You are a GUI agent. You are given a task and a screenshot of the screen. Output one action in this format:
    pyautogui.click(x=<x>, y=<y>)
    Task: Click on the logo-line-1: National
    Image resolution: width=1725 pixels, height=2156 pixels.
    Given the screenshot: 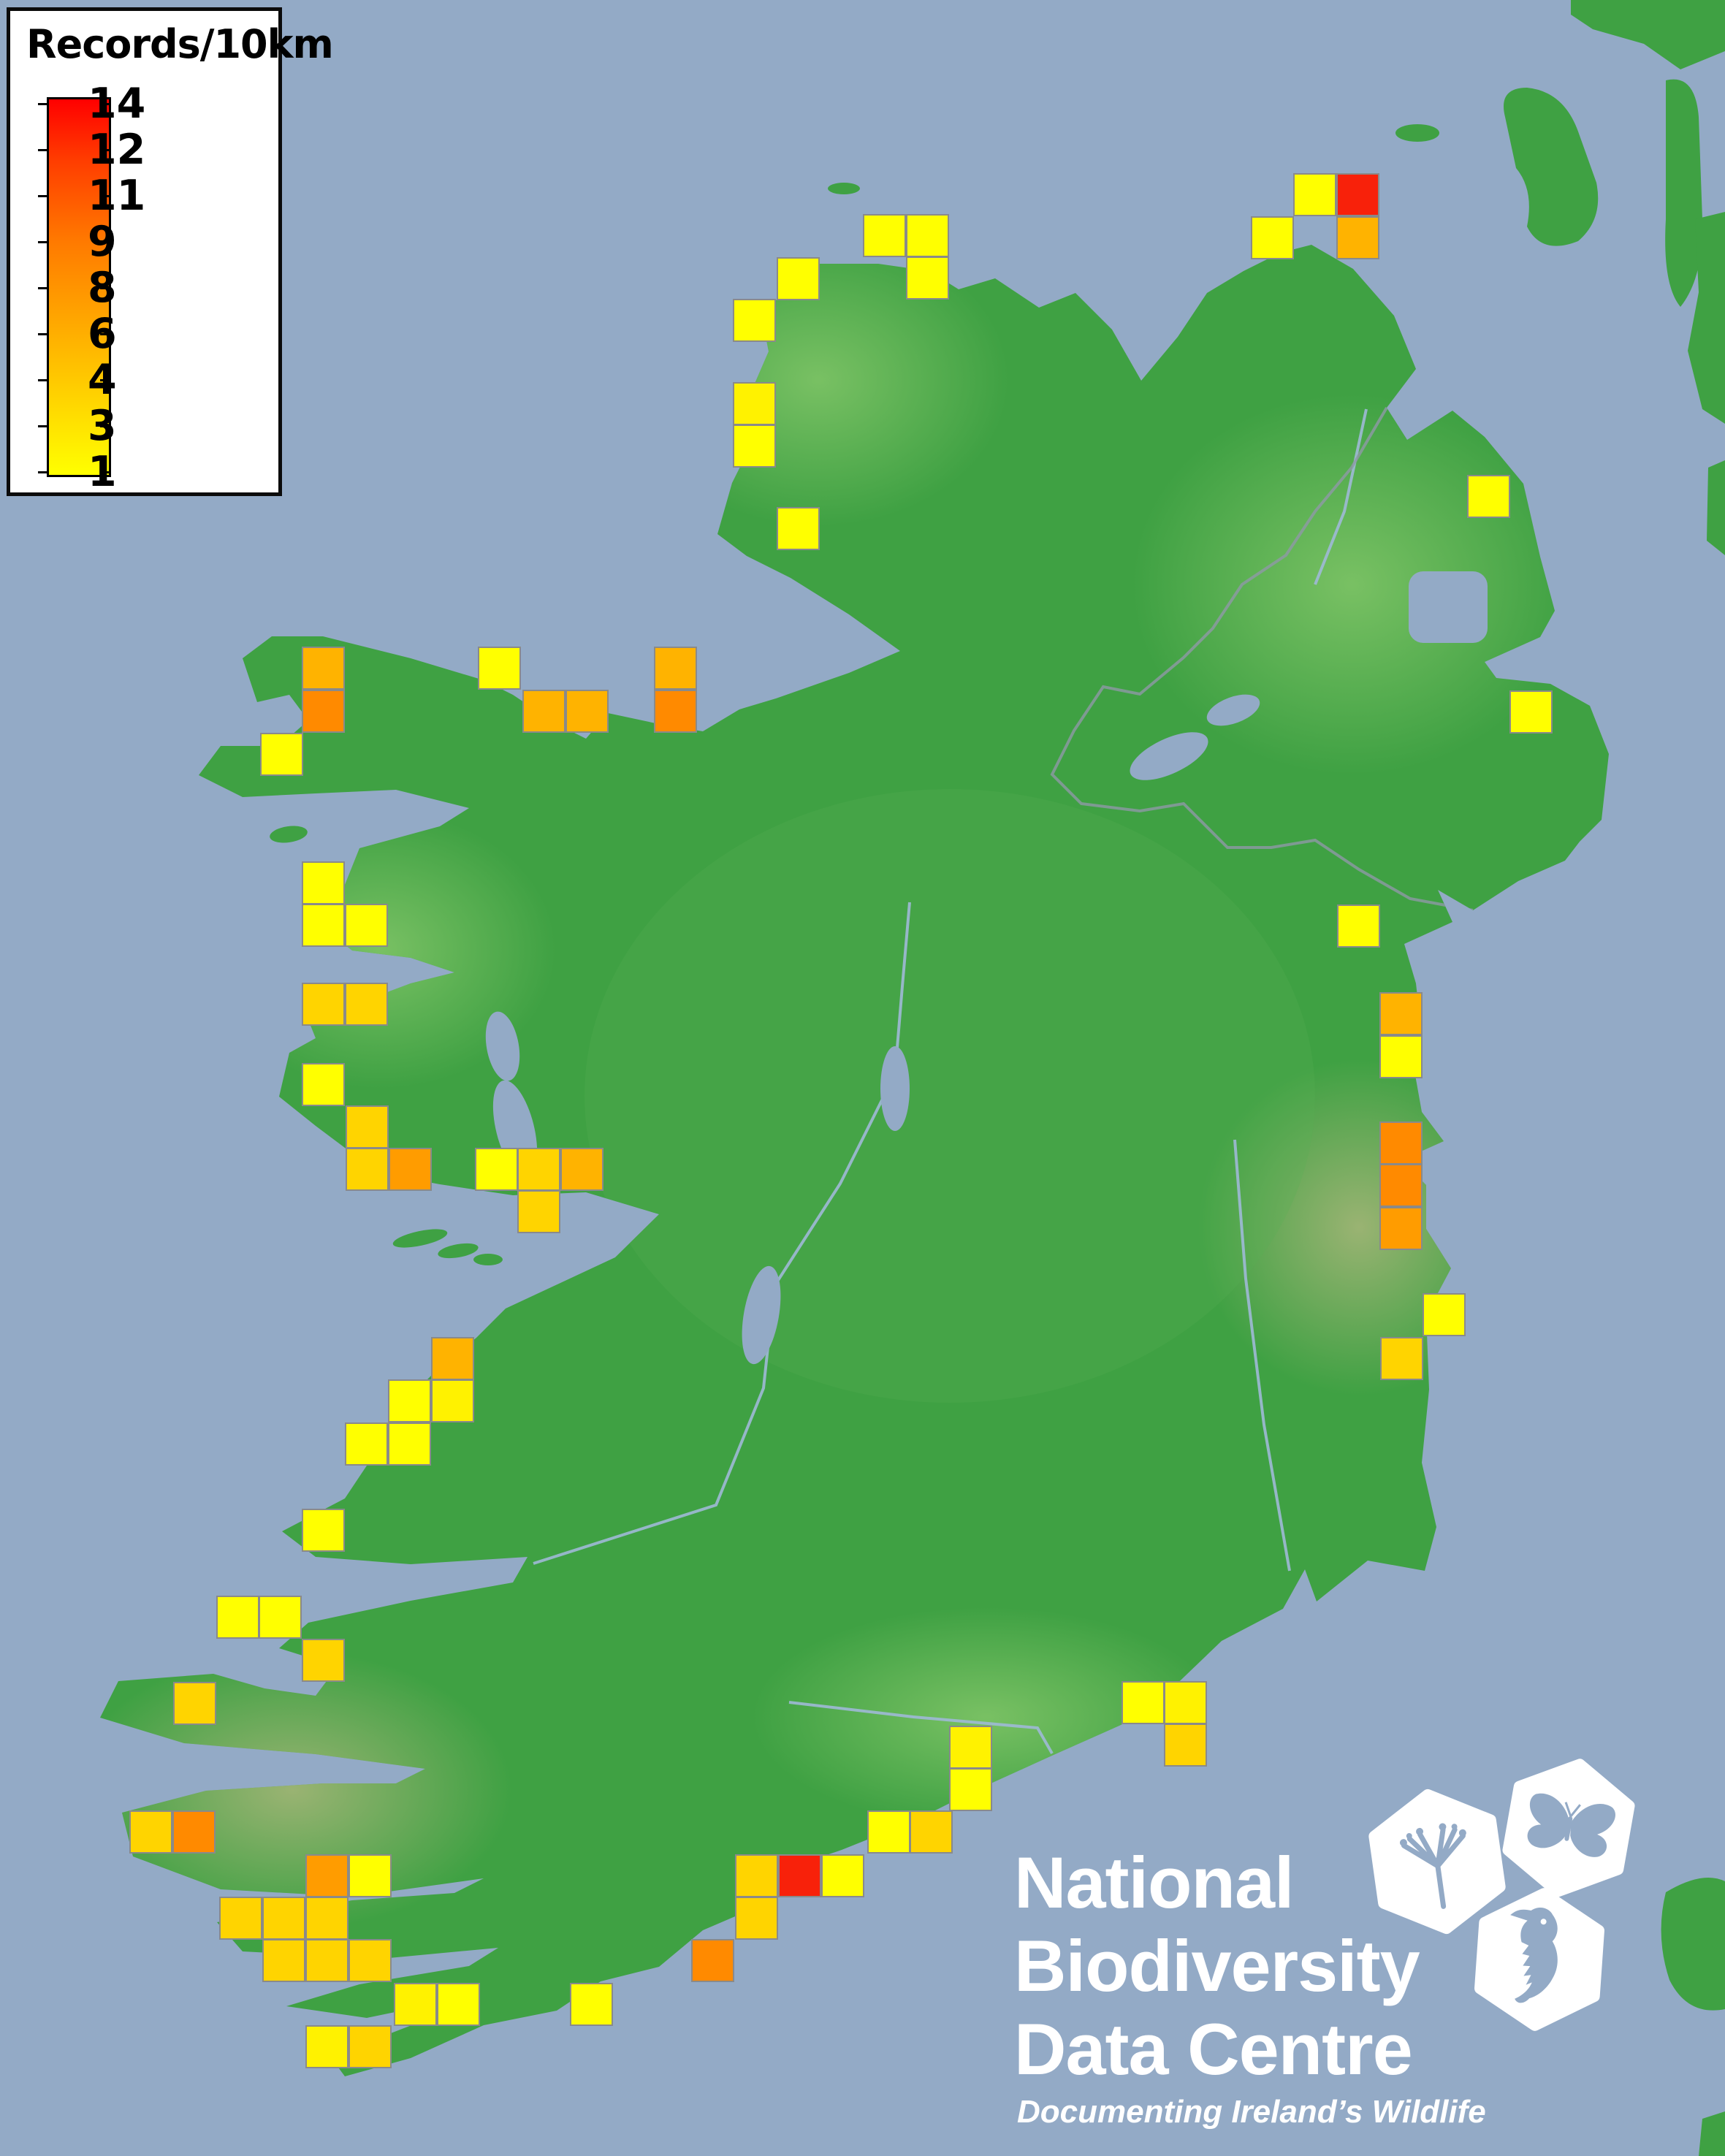 What is the action you would take?
    pyautogui.click(x=1154, y=1882)
    